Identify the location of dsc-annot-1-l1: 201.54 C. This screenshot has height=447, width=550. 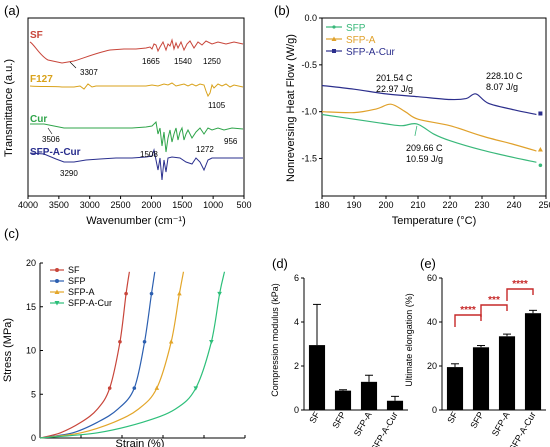
(394, 78).